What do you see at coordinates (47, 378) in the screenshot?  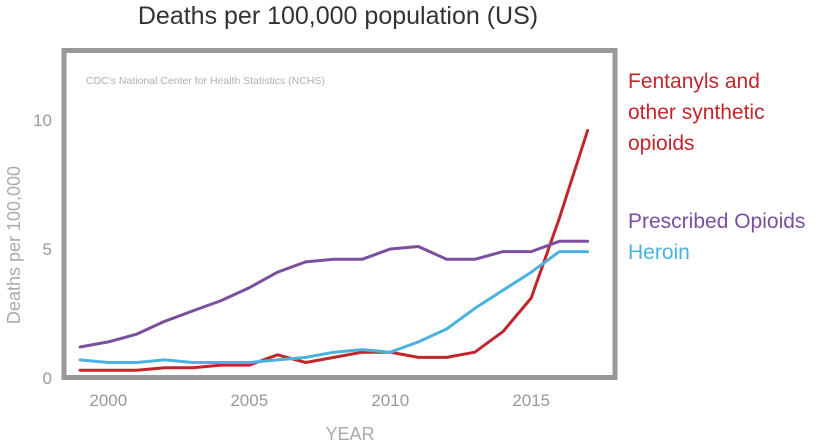 I see `y-tick-label: 0` at bounding box center [47, 378].